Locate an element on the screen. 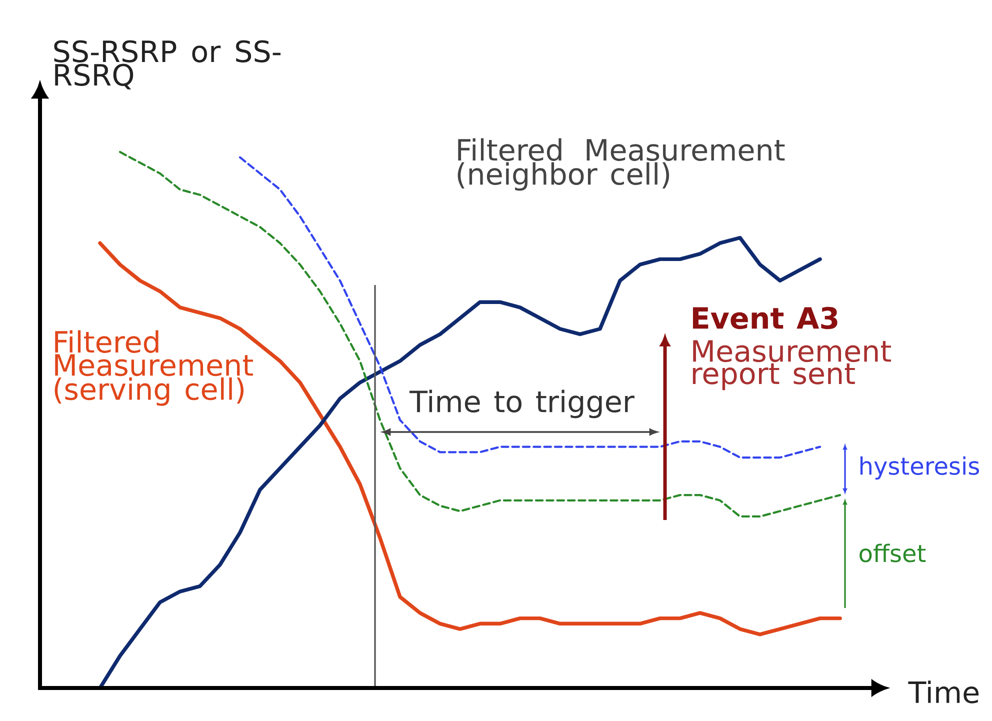 Image resolution: width=992 pixels, height=721 pixels. series-label: Filtered Measurement (serving cell) is located at coordinates (153, 368).